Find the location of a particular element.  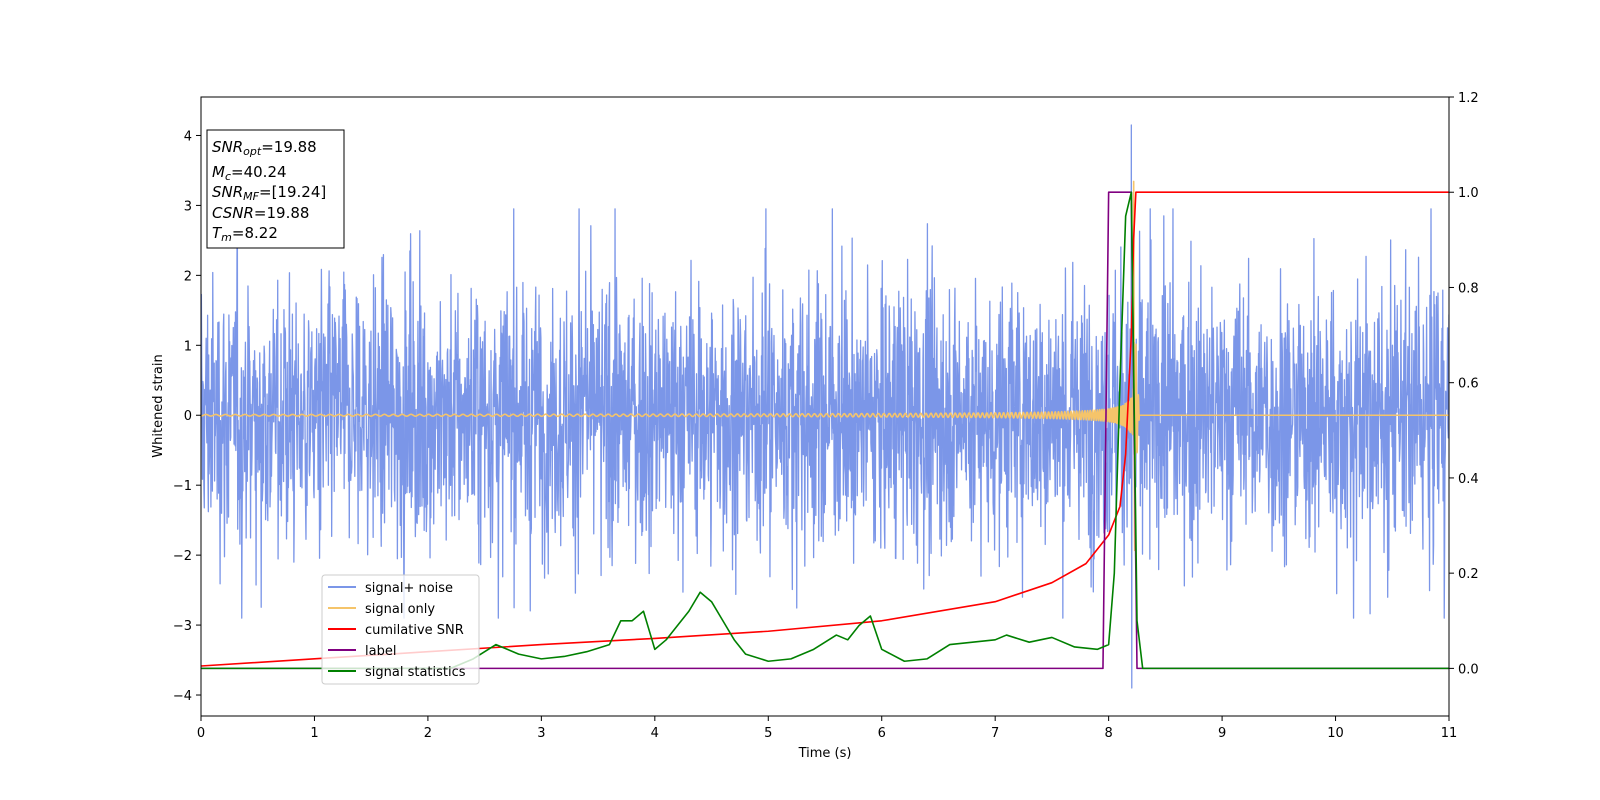

x-tick-label: 4 is located at coordinates (655, 733).